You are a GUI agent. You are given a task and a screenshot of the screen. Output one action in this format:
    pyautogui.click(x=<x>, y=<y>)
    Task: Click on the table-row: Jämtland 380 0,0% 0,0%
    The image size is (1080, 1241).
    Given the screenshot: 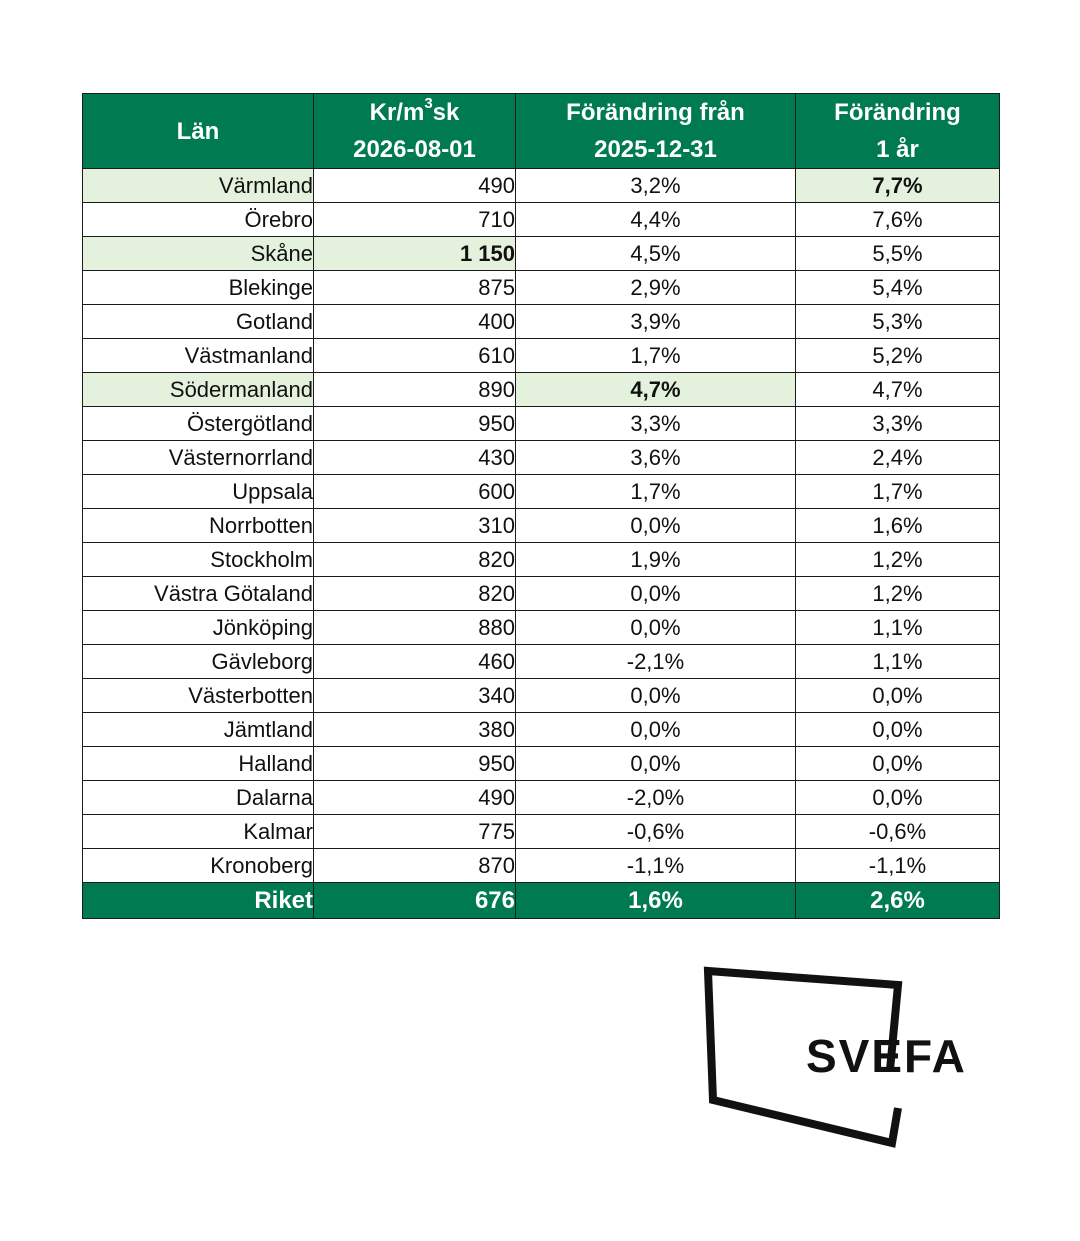 What is the action you would take?
    pyautogui.click(x=541, y=729)
    